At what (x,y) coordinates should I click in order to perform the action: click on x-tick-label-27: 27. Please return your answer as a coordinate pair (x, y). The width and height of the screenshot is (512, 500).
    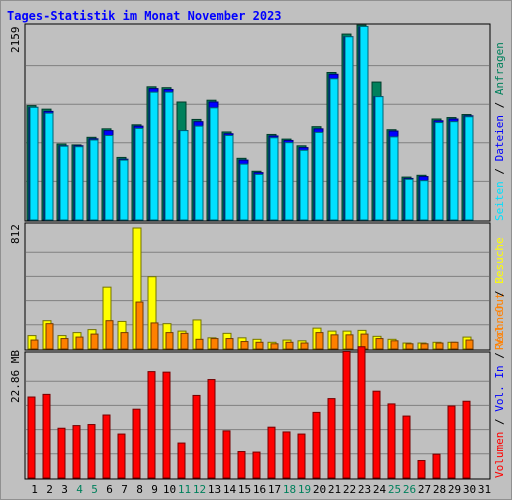
    Looking at the image, I should click on (424, 489).